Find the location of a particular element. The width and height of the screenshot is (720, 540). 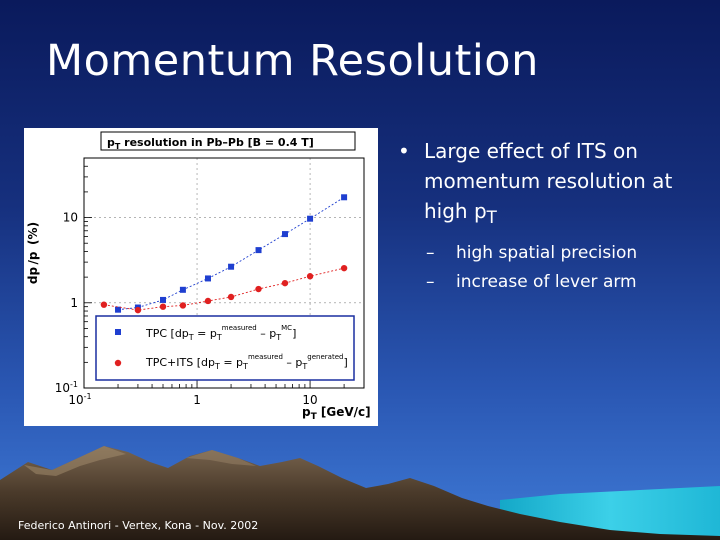

legend-box is located at coordinates (225, 348).